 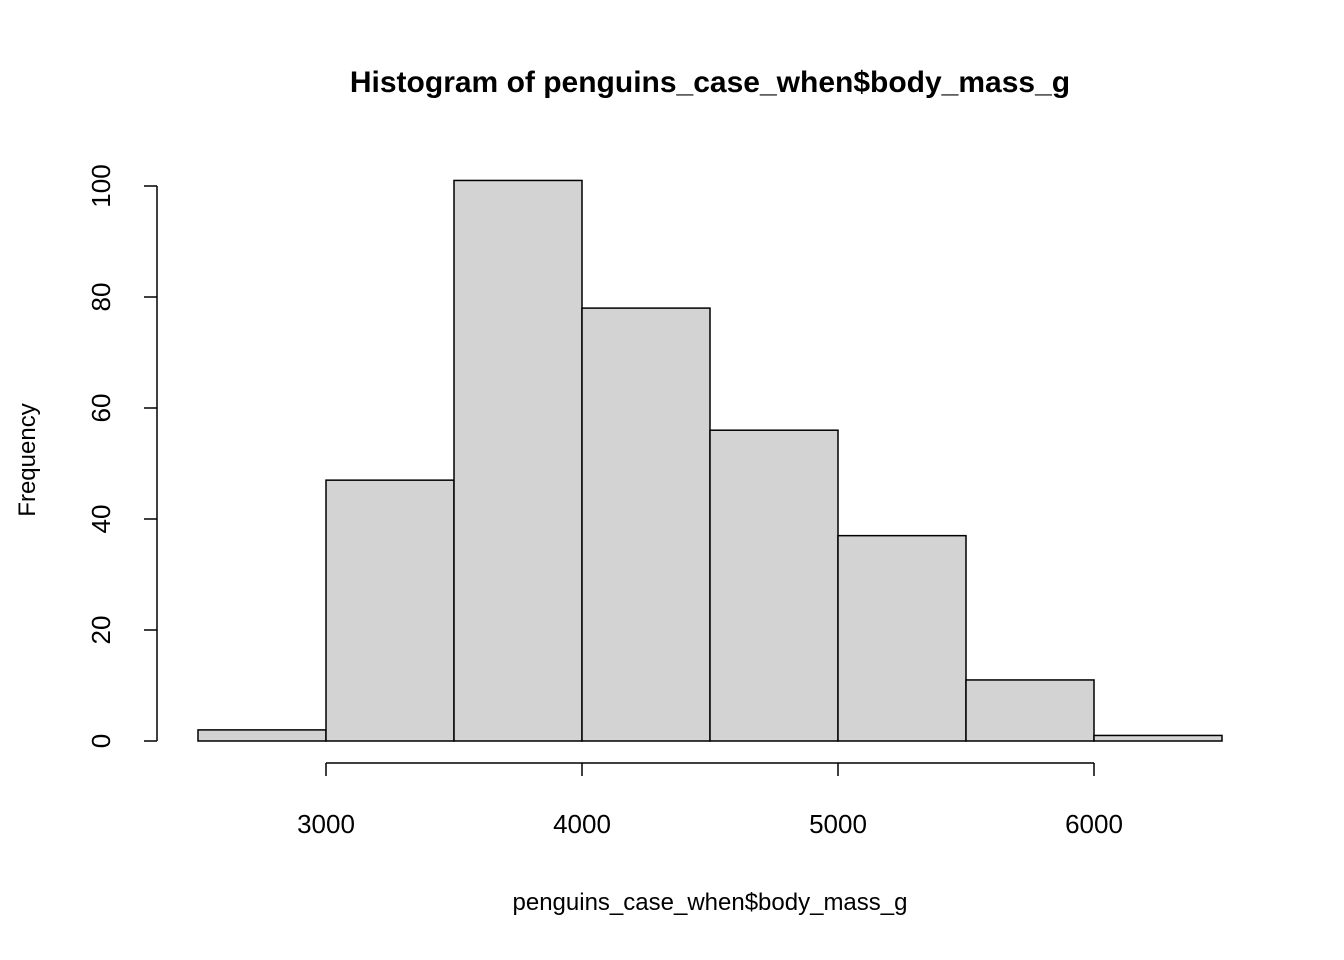 I want to click on x-axis-title: penguins_case_when$body_mass_g, so click(x=710, y=902).